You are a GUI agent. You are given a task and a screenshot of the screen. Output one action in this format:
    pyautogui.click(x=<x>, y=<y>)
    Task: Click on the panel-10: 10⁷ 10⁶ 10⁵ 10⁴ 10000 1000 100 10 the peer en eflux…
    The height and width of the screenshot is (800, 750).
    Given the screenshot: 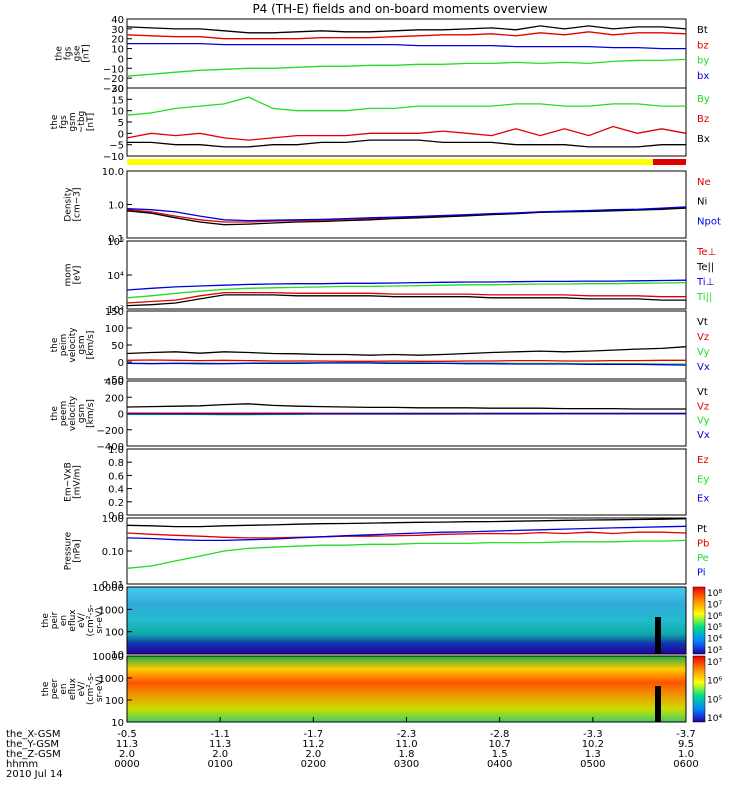 What is the action you would take?
    pyautogui.click(x=381, y=690)
    